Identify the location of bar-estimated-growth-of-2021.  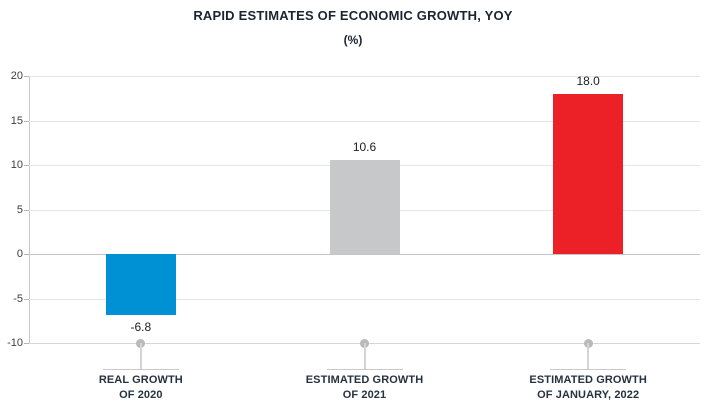
(364, 206).